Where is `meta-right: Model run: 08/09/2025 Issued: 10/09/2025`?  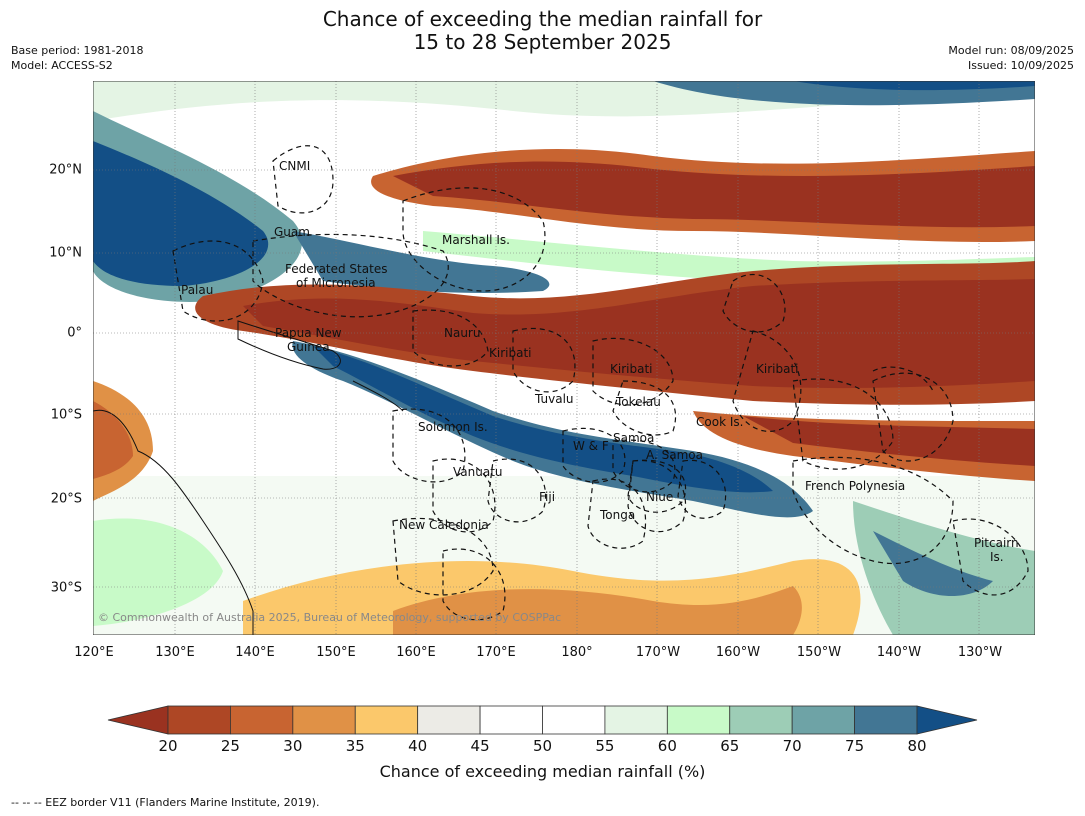 meta-right: Model run: 08/09/2025 Issued: 10/09/2025 is located at coordinates (1011, 58).